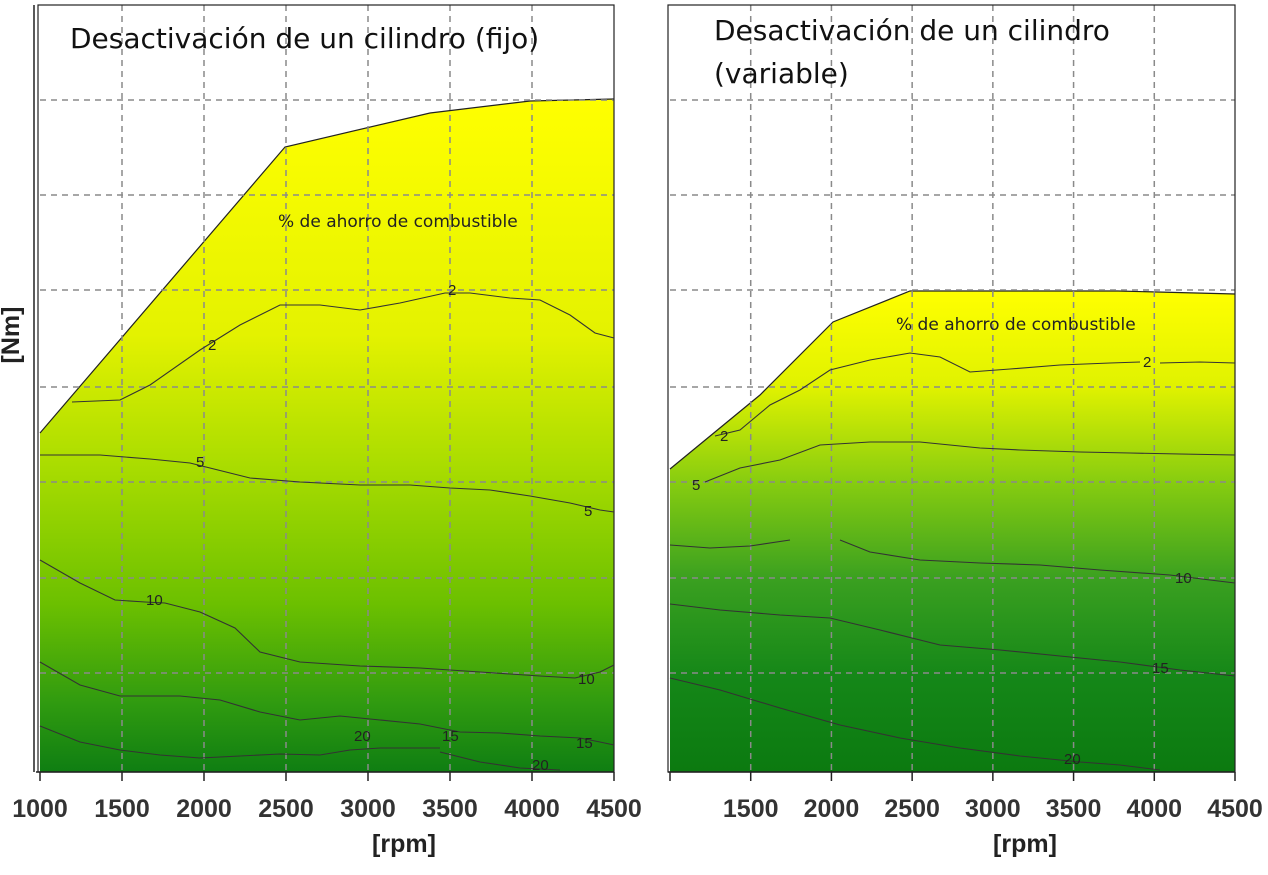 The image size is (1268, 875). What do you see at coordinates (927, 394) in the screenshot?
I see `contour-2-a` at bounding box center [927, 394].